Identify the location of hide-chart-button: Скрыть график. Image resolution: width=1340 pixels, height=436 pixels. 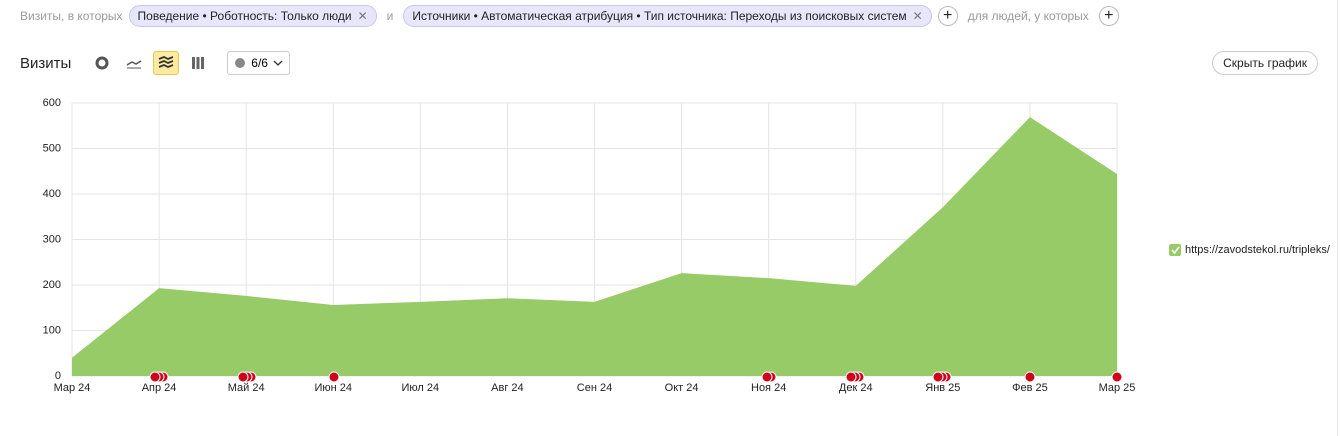
(1265, 63).